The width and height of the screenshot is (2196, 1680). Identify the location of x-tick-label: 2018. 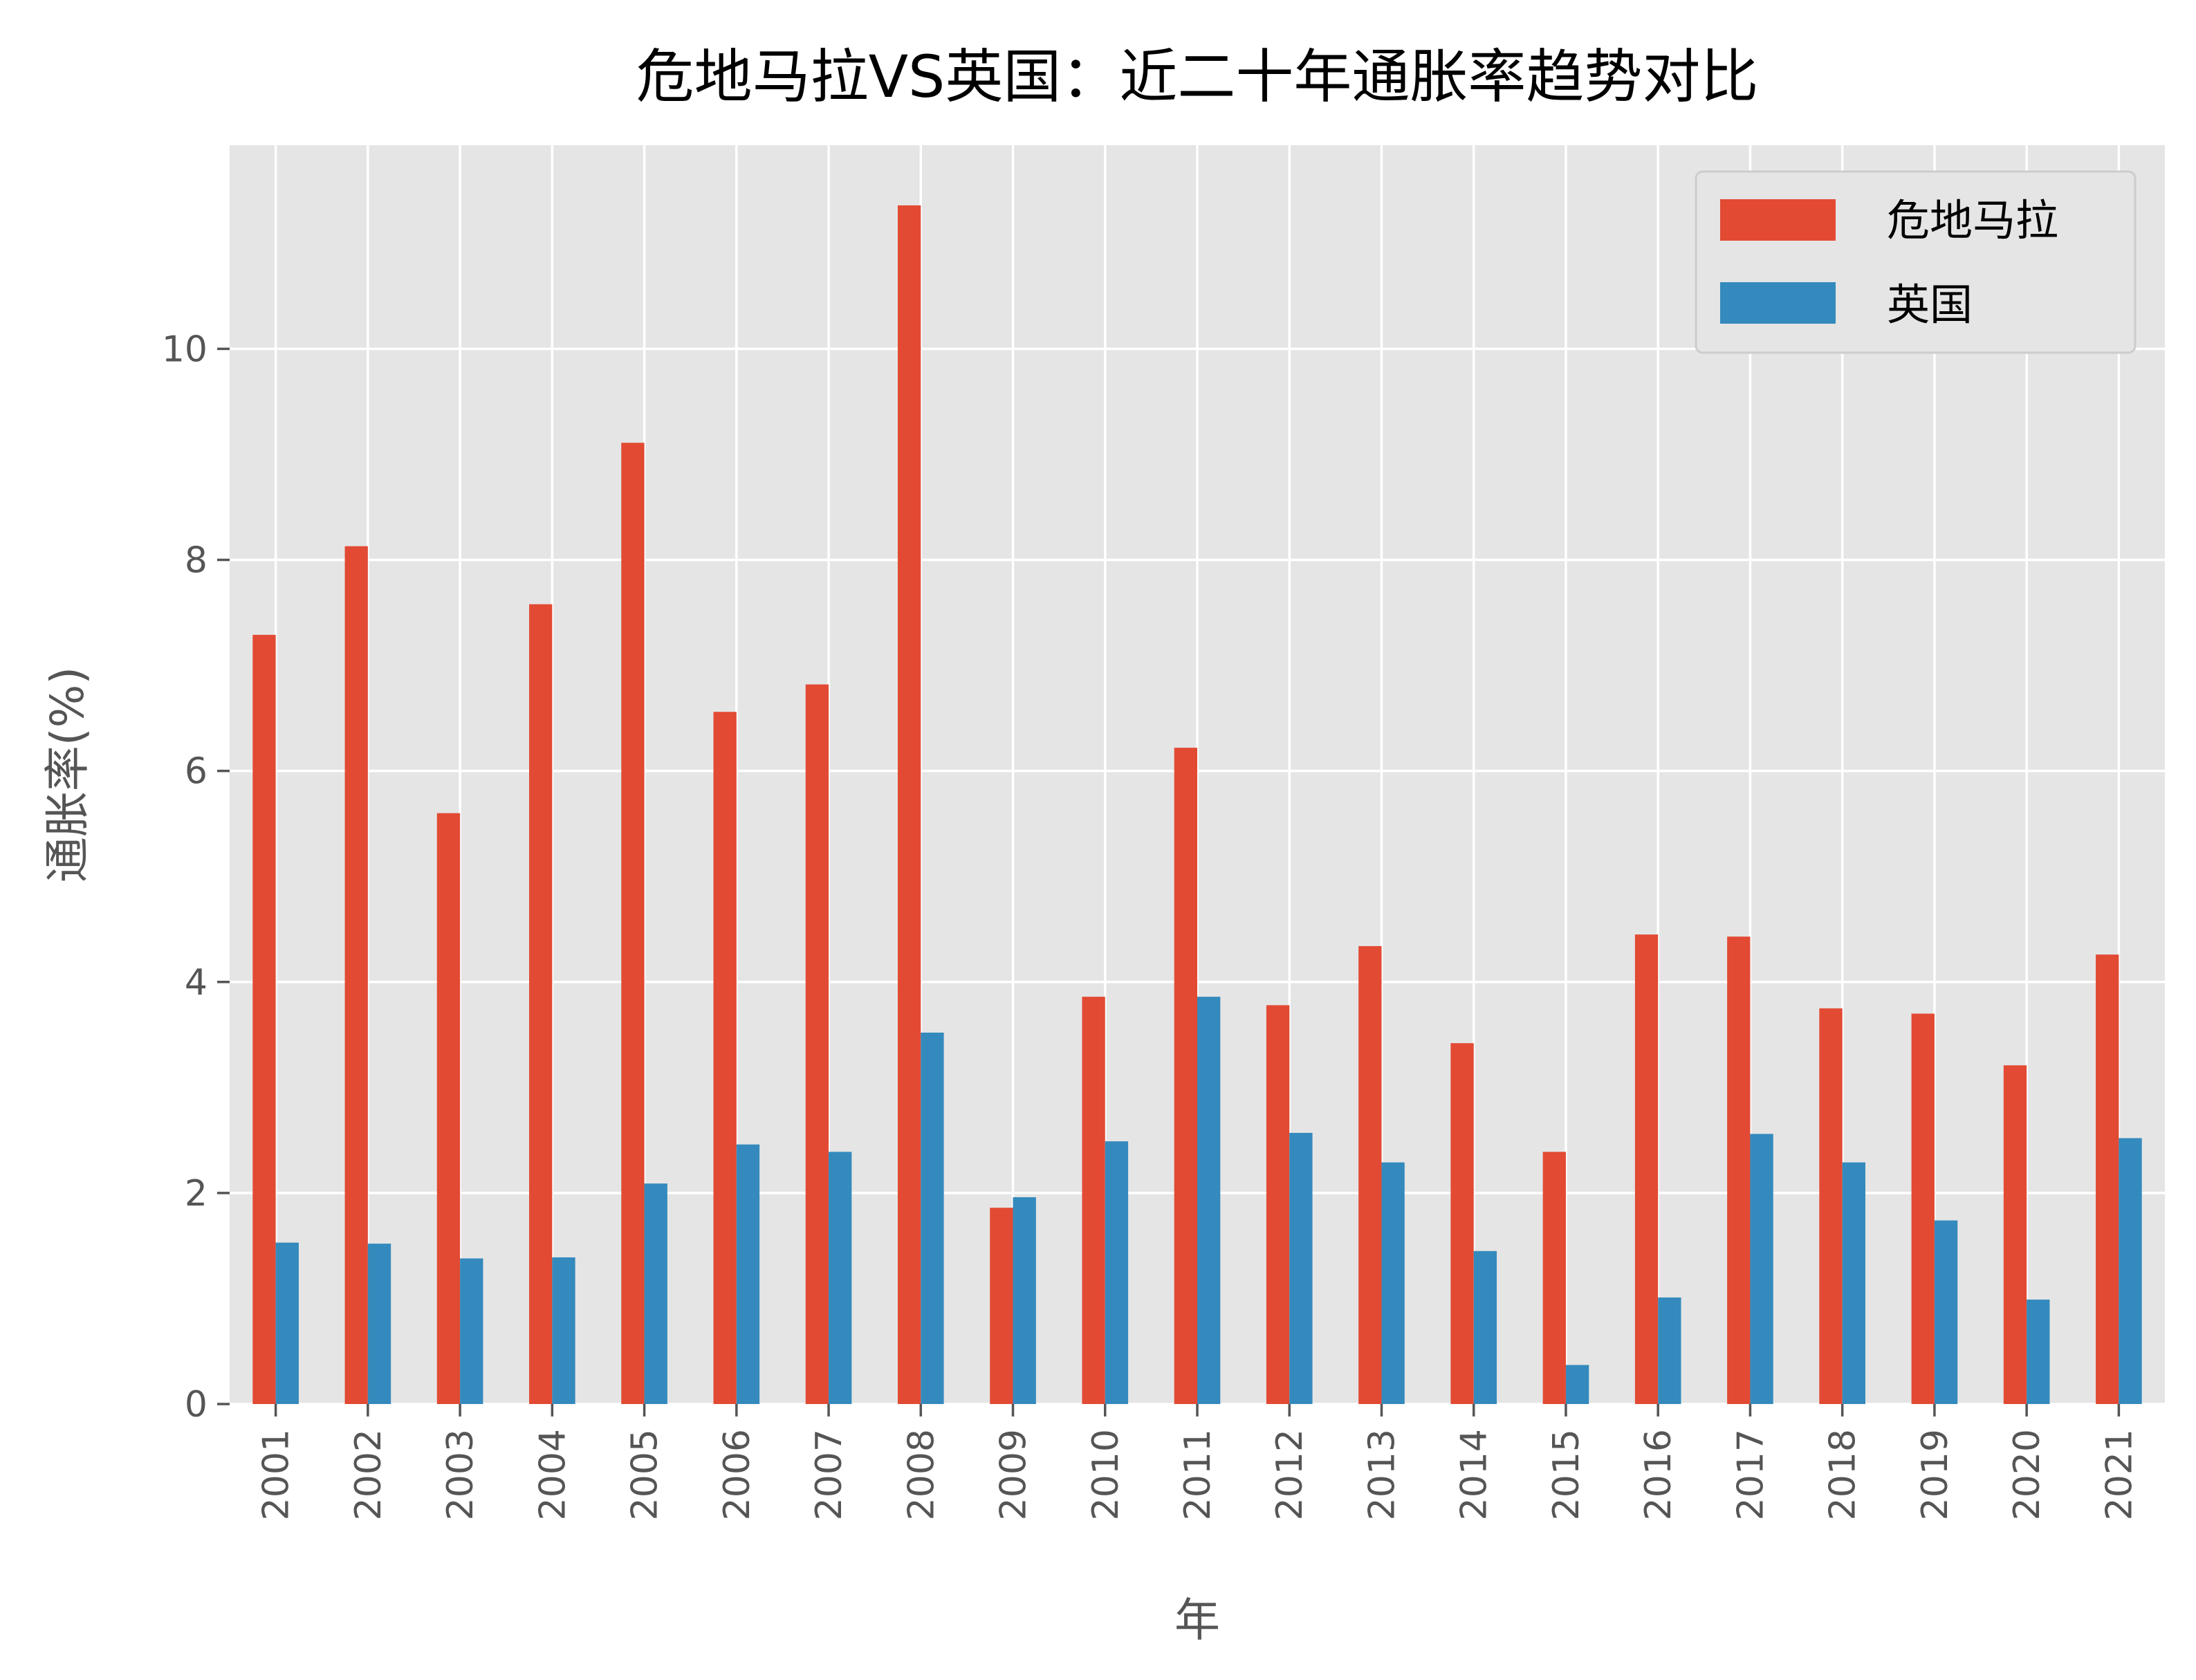
(1843, 1474).